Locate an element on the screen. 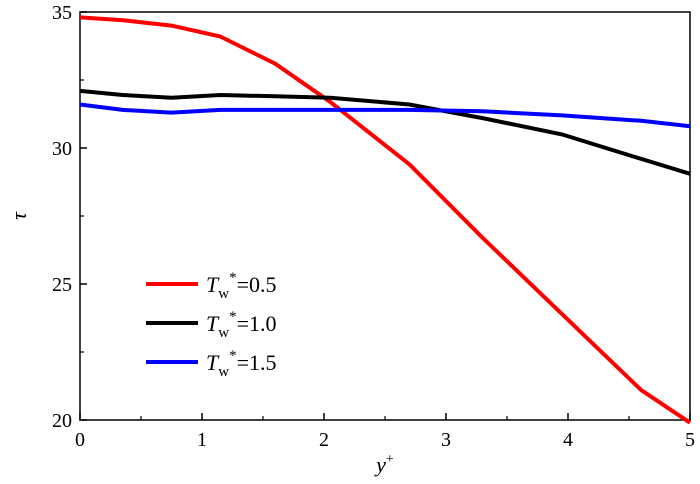 The height and width of the screenshot is (484, 700). legend-item-2: Tw*=1.0 is located at coordinates (211, 325).